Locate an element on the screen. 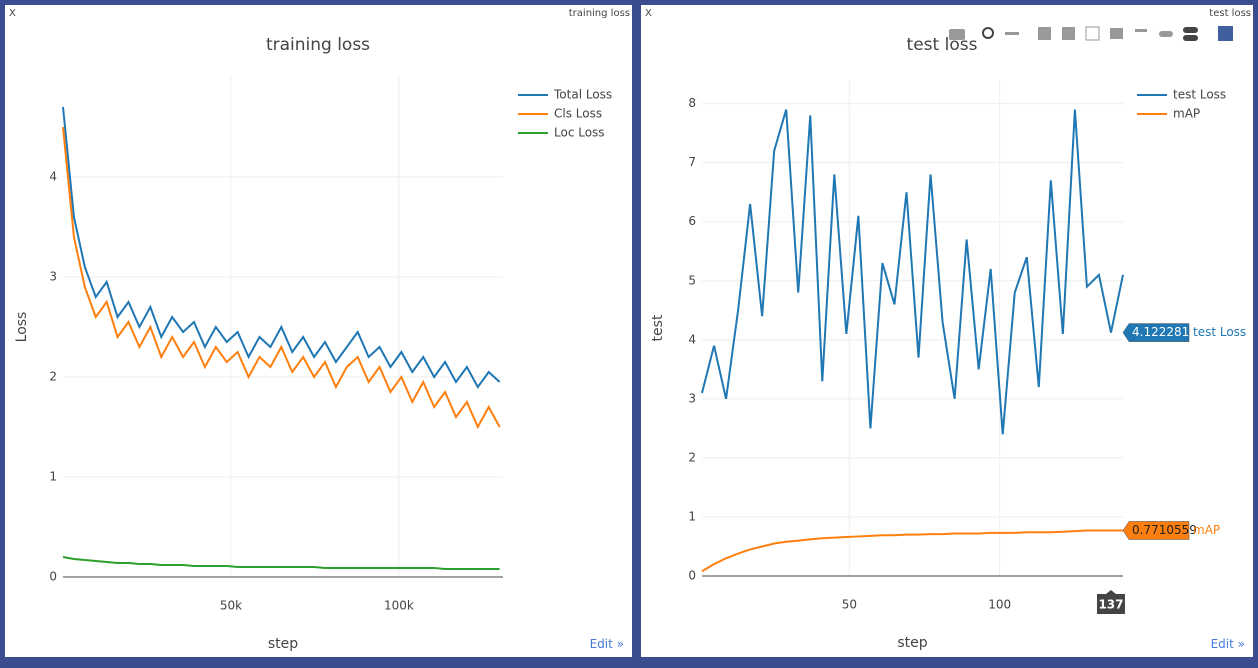 The image size is (1258, 668). chart-title: test loss is located at coordinates (942, 45).